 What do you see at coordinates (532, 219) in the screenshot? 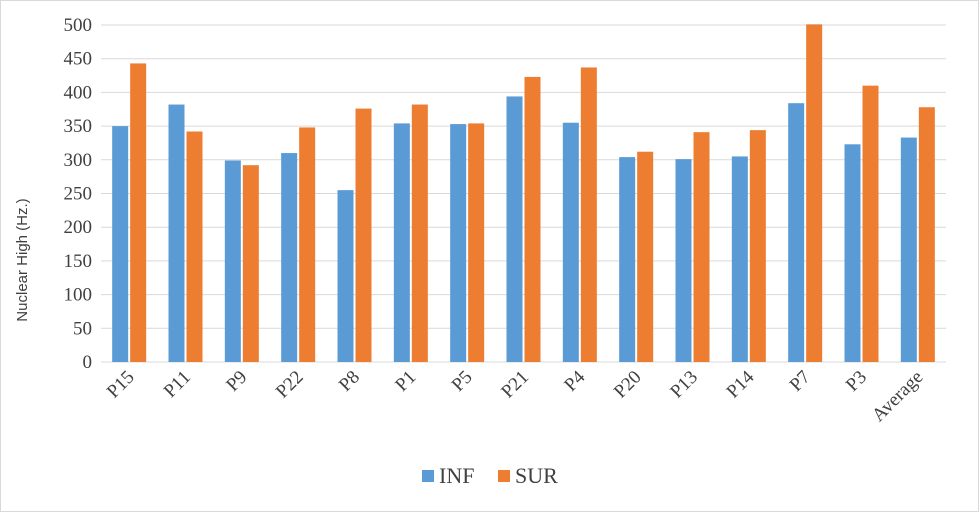
I see `bar-sur-p21` at bounding box center [532, 219].